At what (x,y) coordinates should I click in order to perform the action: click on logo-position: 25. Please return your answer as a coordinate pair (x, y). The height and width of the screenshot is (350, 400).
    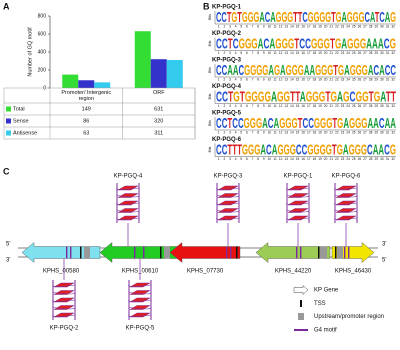
    Looking at the image, I should click on (354, 26).